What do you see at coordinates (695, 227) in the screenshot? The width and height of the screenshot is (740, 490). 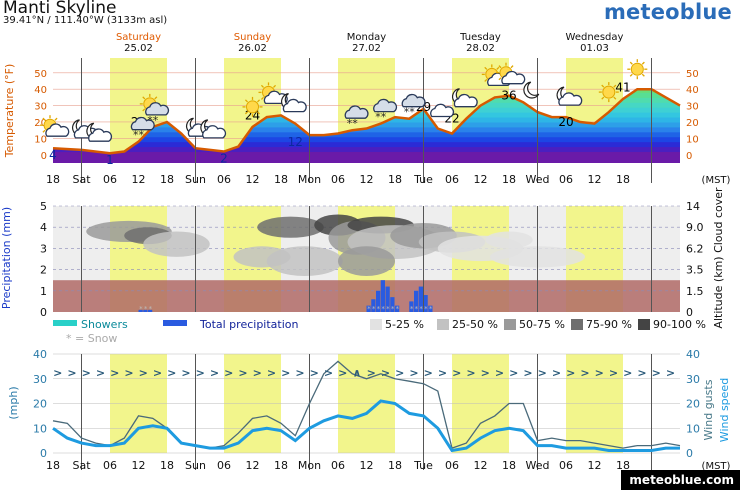 I see `altitude-ytick: 9.0` at bounding box center [695, 227].